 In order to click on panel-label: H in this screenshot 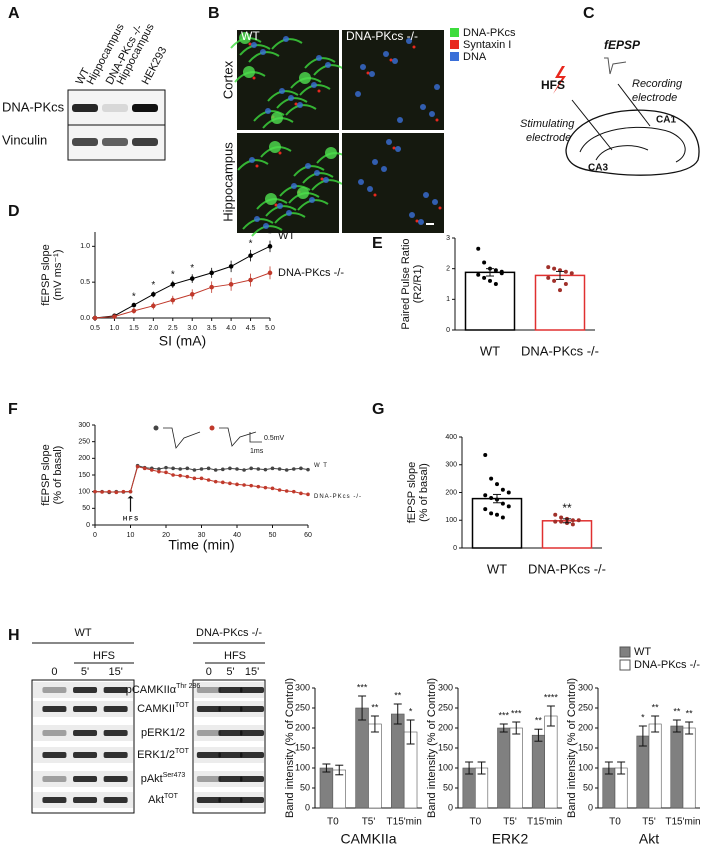, I will do `click(14, 635)`.